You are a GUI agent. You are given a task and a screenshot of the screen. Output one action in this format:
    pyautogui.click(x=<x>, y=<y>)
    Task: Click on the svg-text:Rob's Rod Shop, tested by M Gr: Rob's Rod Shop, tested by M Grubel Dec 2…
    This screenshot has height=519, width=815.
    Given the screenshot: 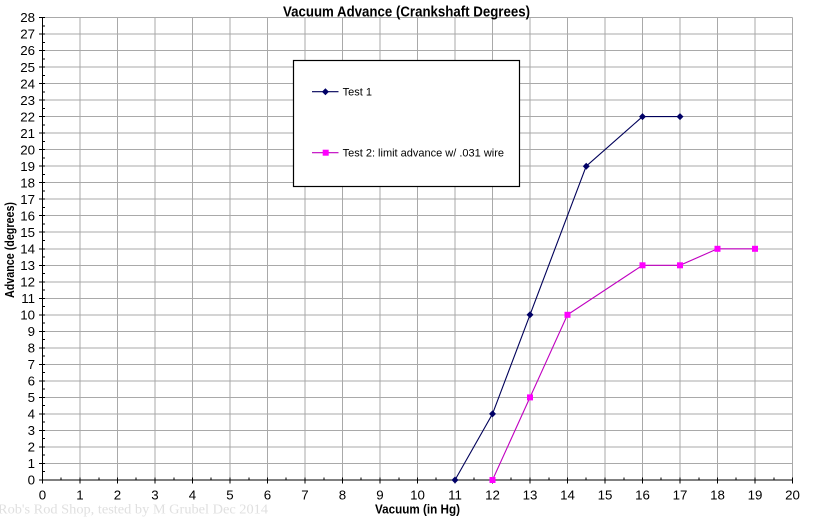 What is the action you would take?
    pyautogui.click(x=134, y=509)
    